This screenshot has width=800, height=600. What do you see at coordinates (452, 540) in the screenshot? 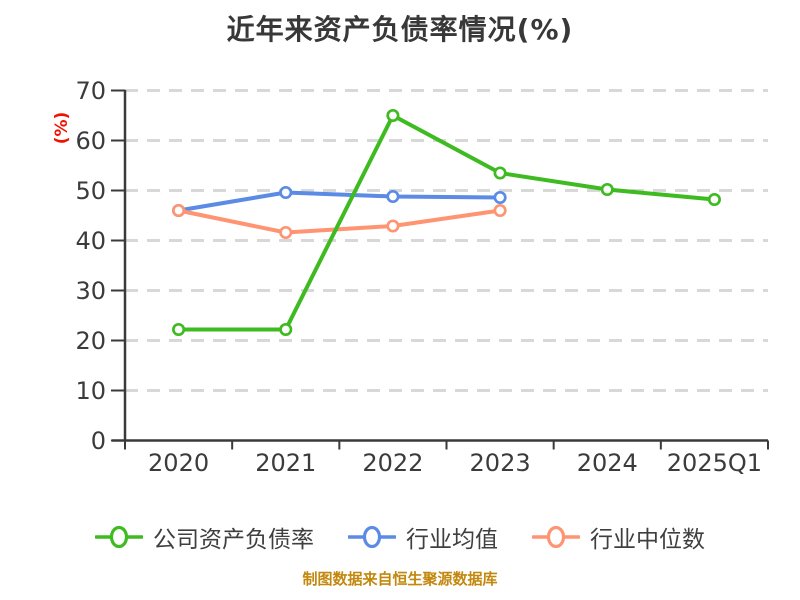
I see `legend-label-industry-mean: 行业均值` at bounding box center [452, 540].